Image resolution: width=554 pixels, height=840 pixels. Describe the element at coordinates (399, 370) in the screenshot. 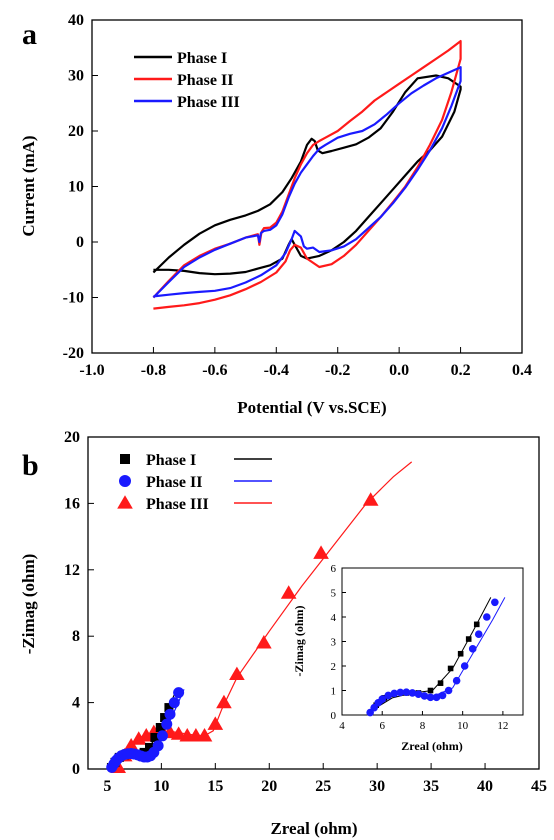

I see `x-tick-label: 0.0` at that location.